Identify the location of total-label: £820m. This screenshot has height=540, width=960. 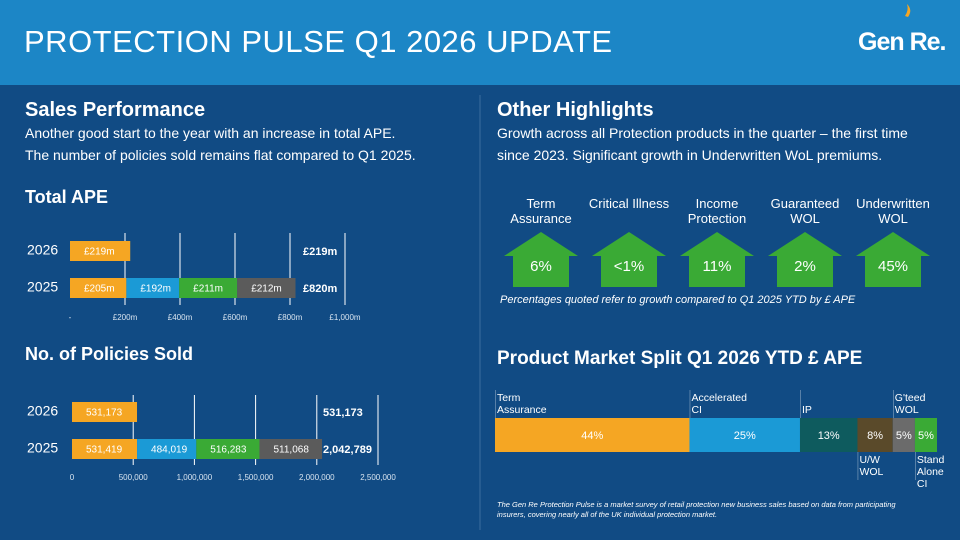
(320, 289).